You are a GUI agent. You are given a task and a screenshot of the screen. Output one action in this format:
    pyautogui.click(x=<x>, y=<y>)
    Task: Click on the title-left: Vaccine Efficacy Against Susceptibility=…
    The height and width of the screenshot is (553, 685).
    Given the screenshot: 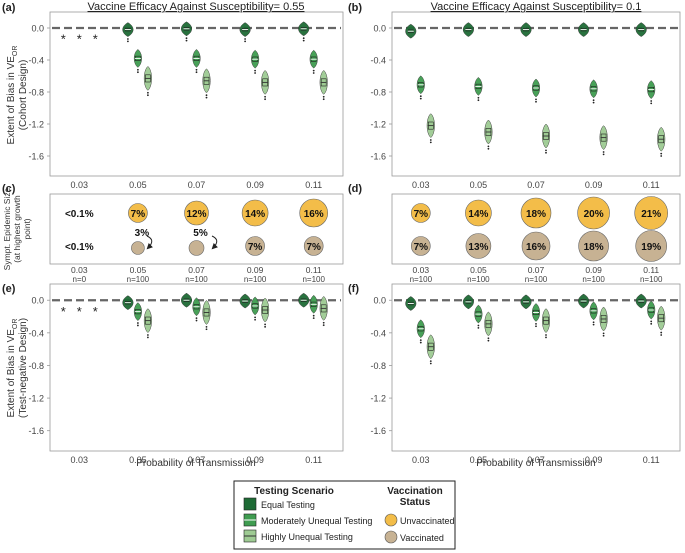 What is the action you would take?
    pyautogui.click(x=196, y=7)
    